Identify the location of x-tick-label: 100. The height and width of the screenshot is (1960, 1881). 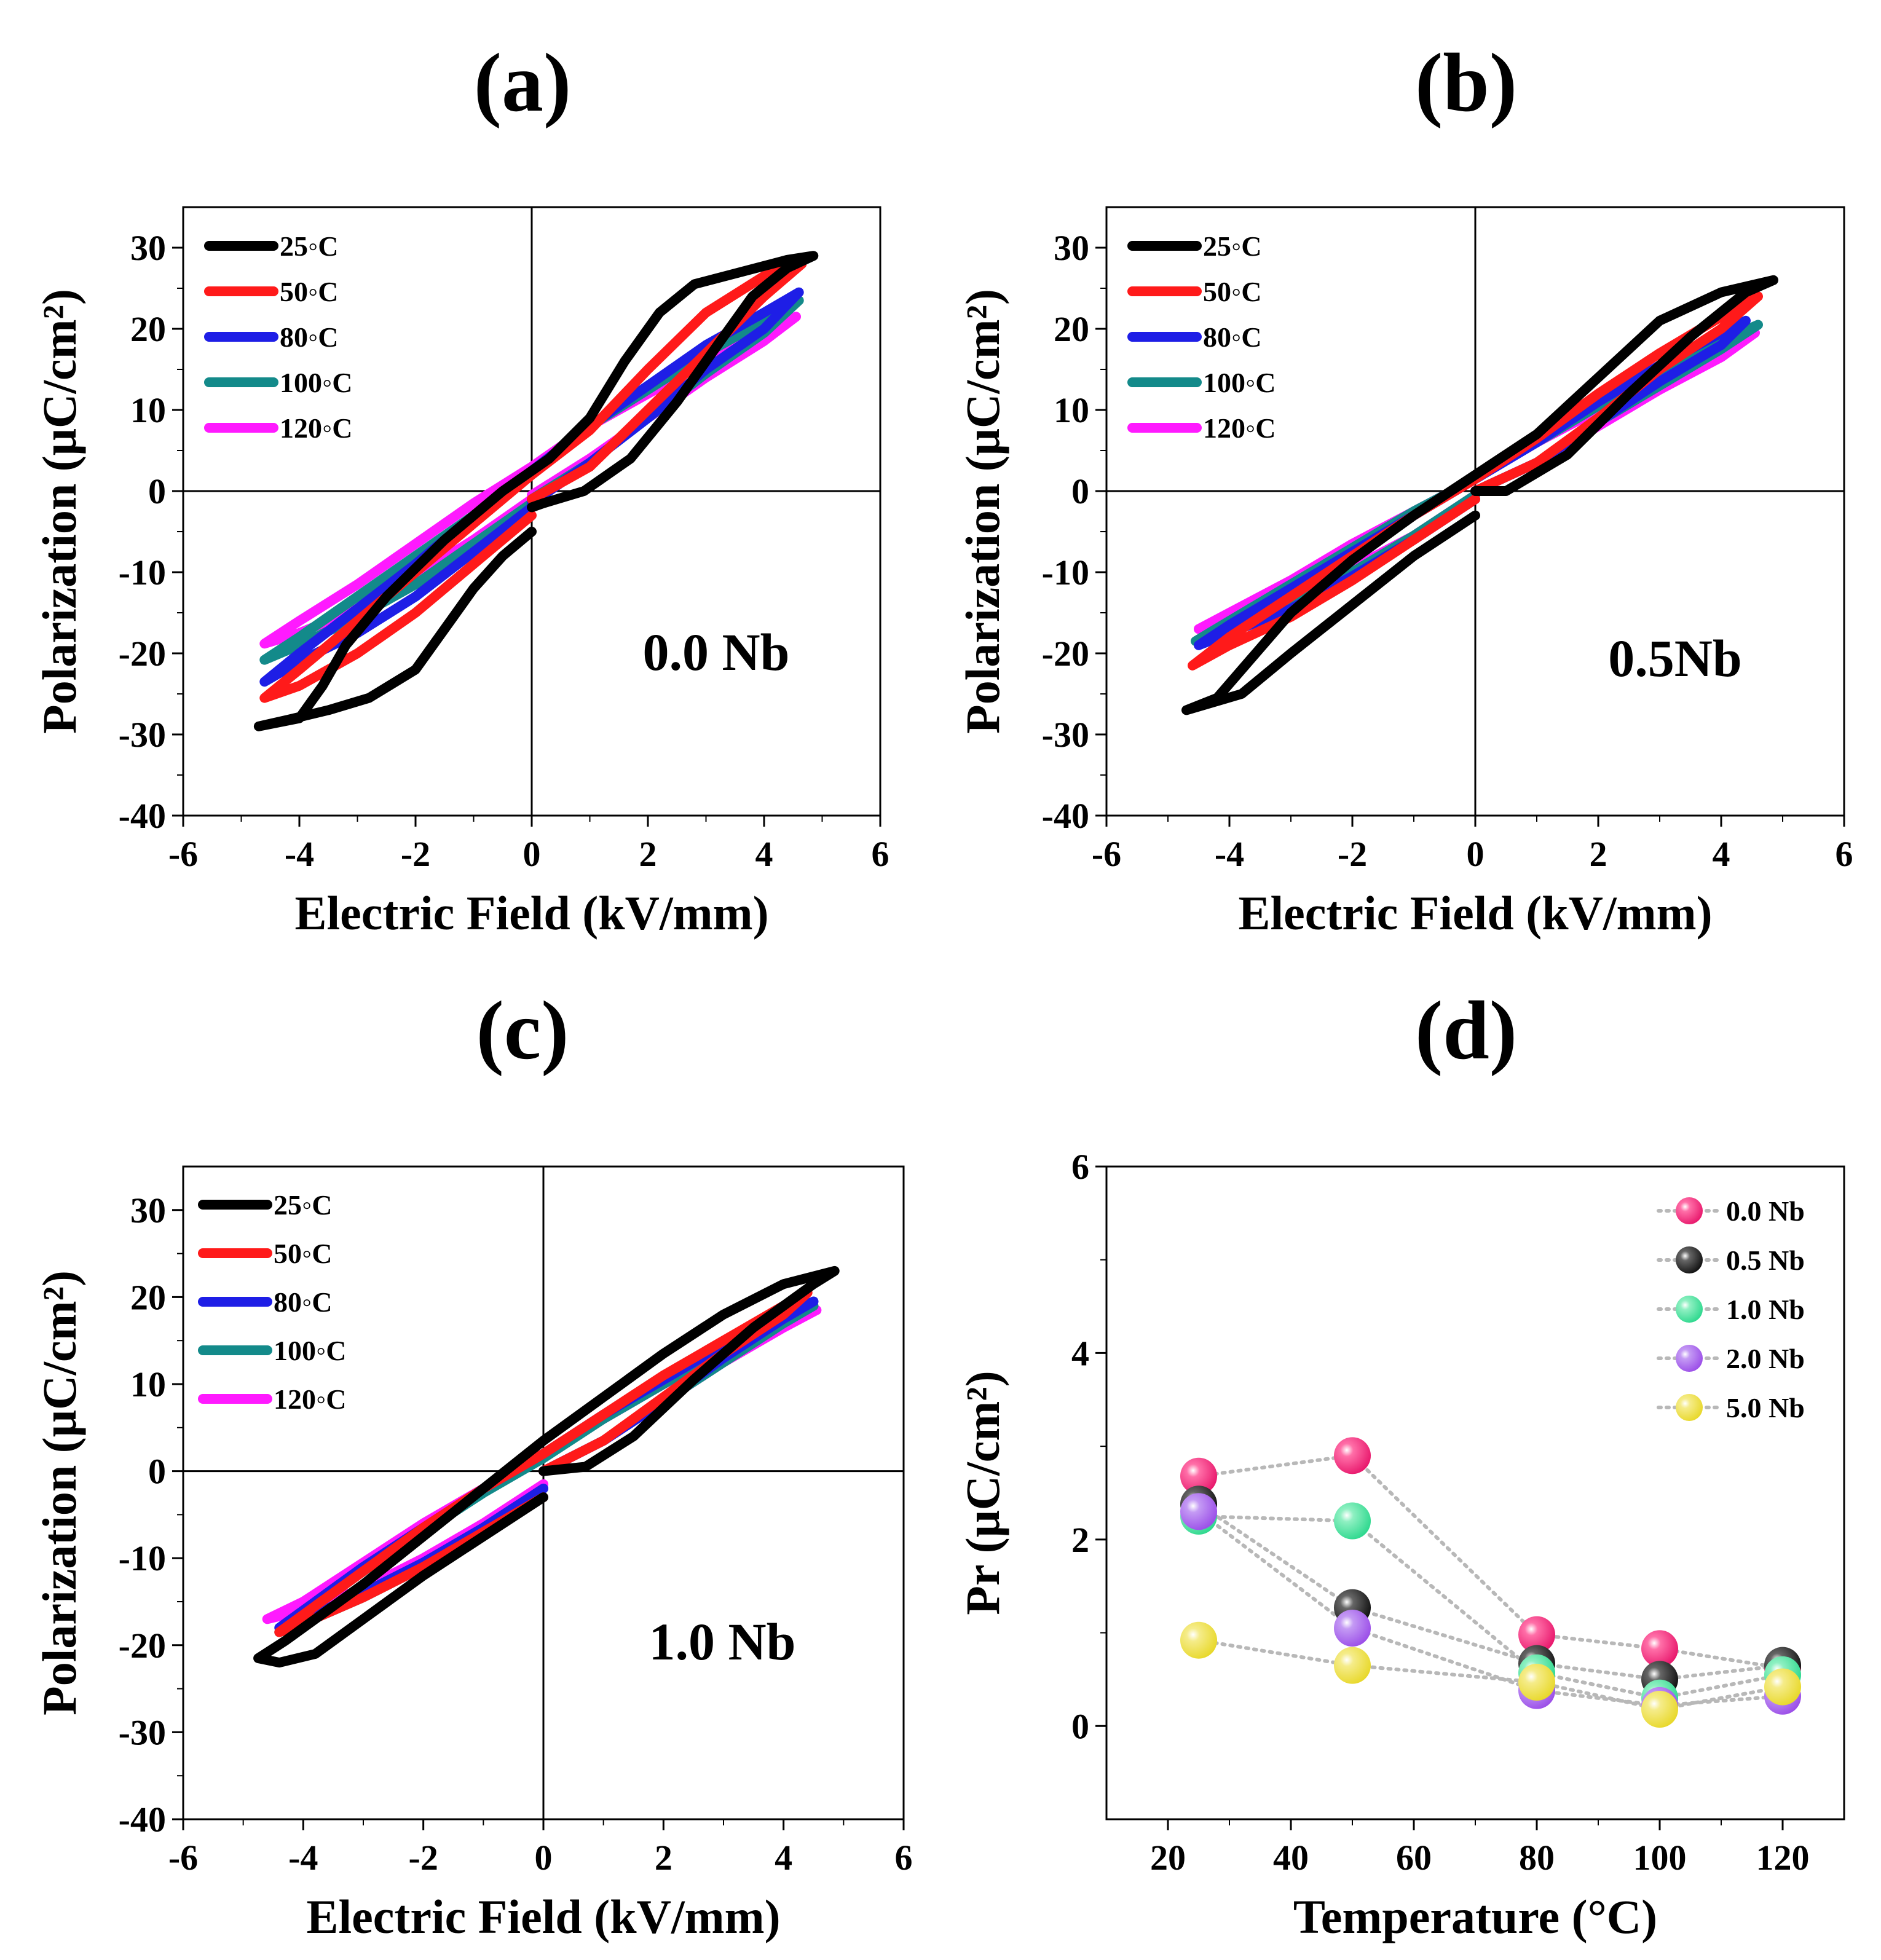
(1660, 1858).